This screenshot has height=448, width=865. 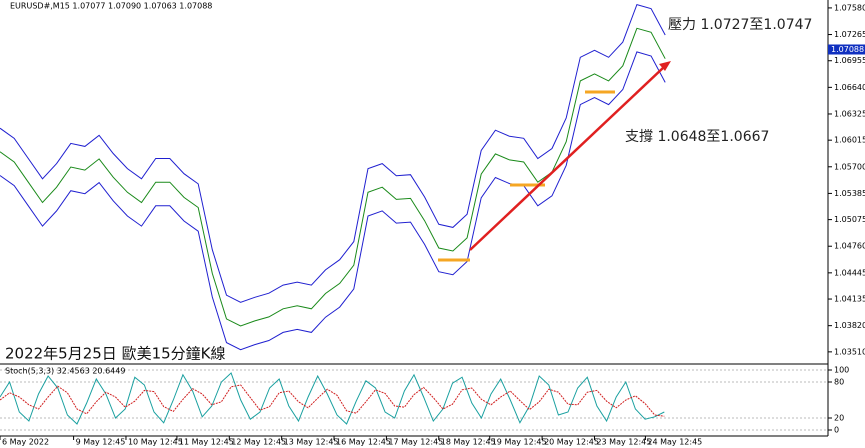 I want to click on y-tick-label: 100, so click(x=841, y=370).